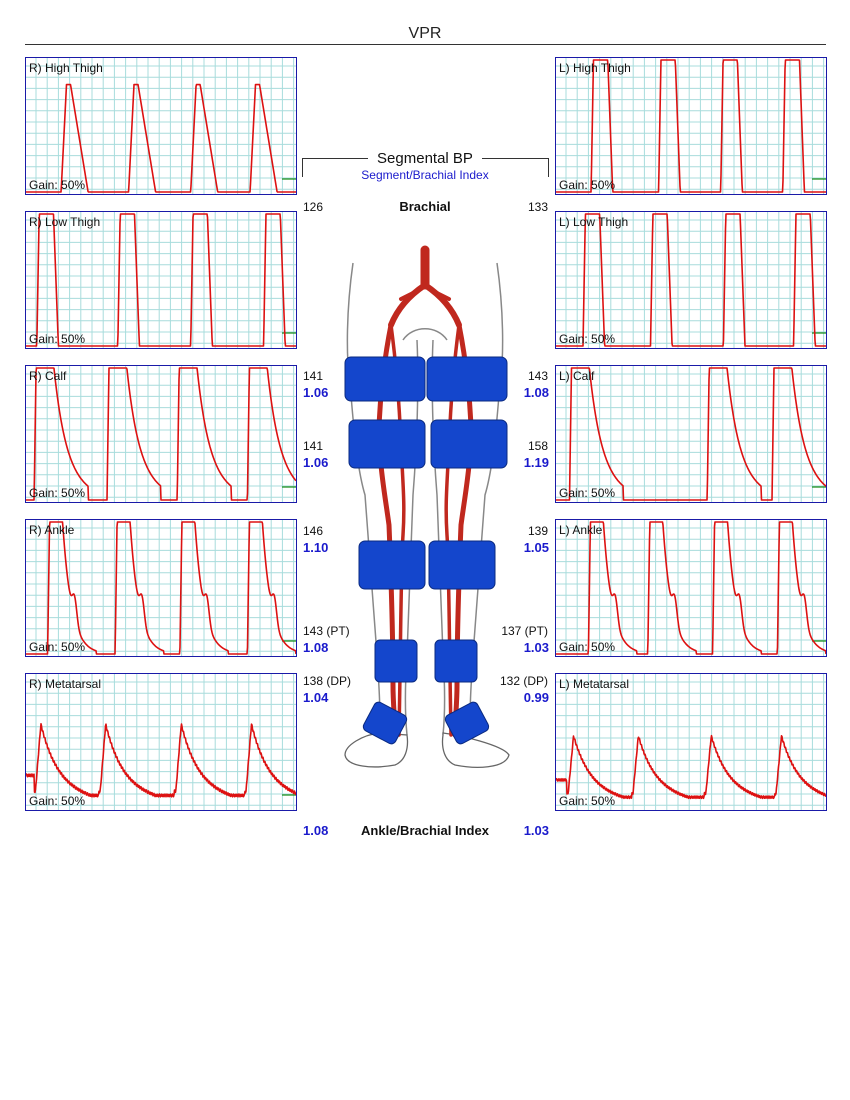 The height and width of the screenshot is (1100, 850). What do you see at coordinates (537, 446) in the screenshot?
I see `l-seg2-pressure: 158` at bounding box center [537, 446].